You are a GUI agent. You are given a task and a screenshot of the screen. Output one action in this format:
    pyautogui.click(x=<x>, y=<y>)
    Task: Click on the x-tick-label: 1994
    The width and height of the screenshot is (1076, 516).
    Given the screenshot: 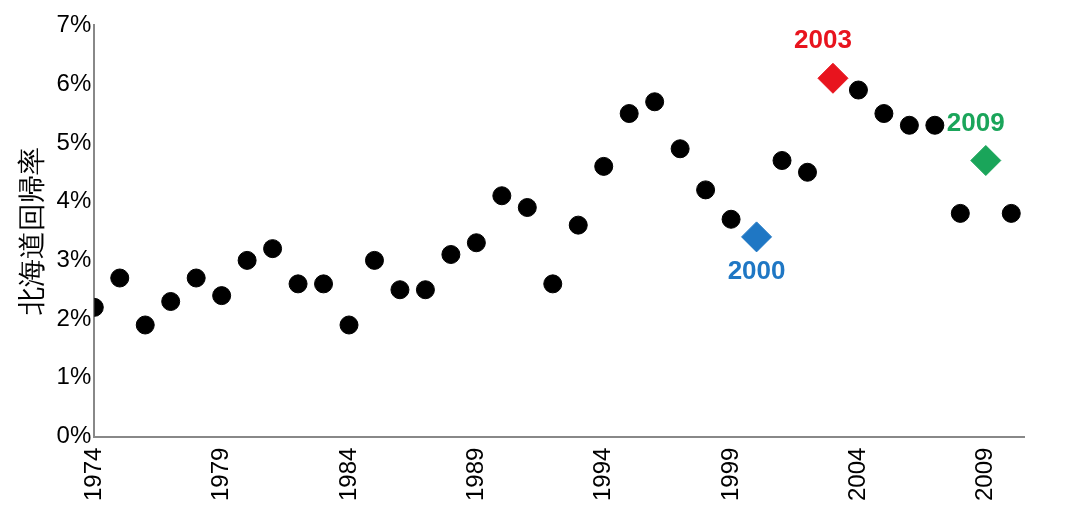 What is the action you would take?
    pyautogui.click(x=602, y=474)
    